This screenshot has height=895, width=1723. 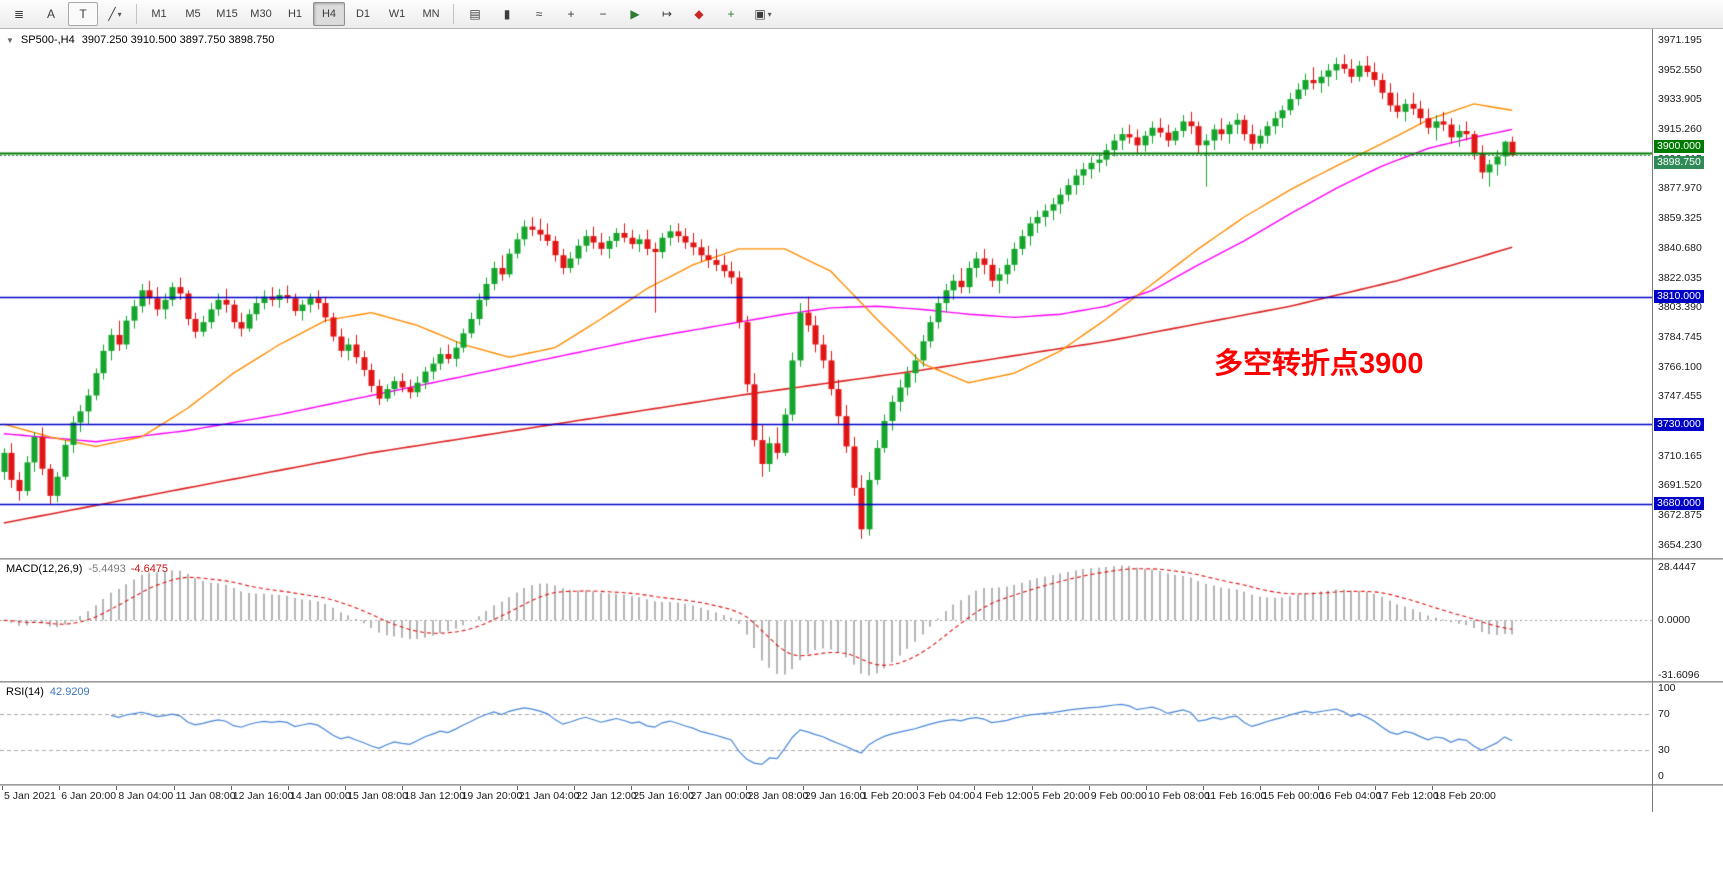 What do you see at coordinates (159, 14) in the screenshot?
I see `timeframe-m1-button: M1` at bounding box center [159, 14].